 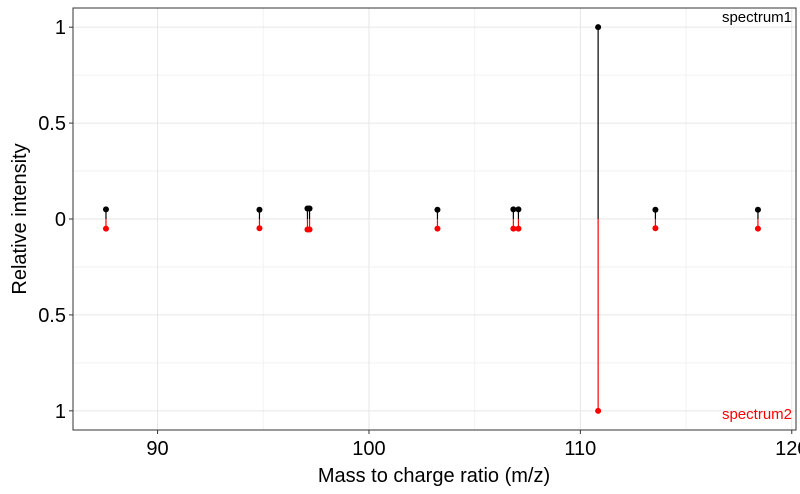 What do you see at coordinates (60, 220) in the screenshot?
I see `y-tick-label: 0` at bounding box center [60, 220].